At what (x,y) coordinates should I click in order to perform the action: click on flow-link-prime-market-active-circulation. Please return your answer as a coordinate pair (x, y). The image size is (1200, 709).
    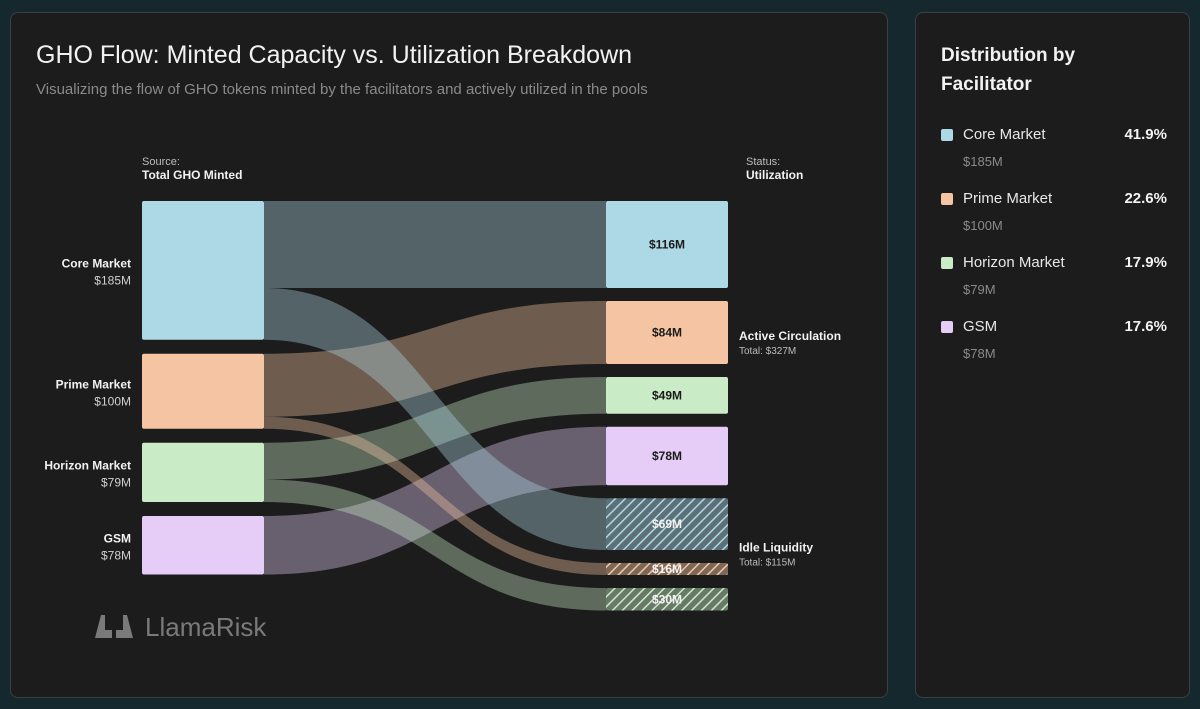
    Looking at the image, I should click on (435, 359).